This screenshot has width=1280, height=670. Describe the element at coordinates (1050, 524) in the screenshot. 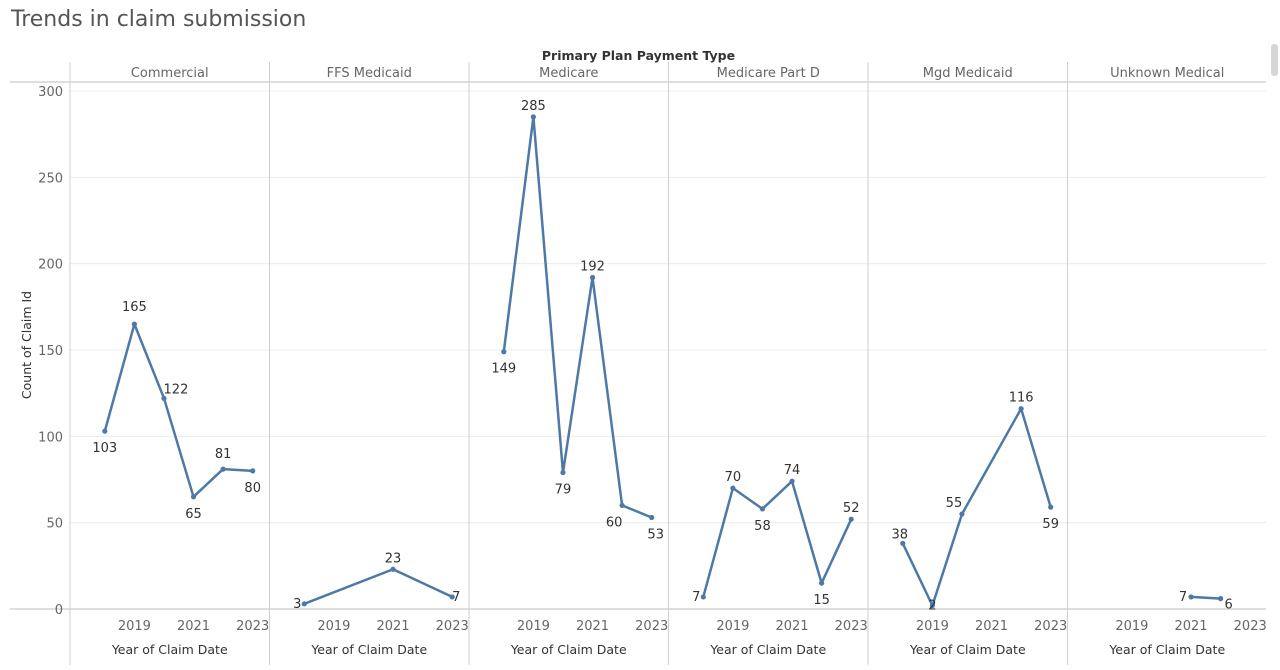

I see `data-label: 59` at that location.